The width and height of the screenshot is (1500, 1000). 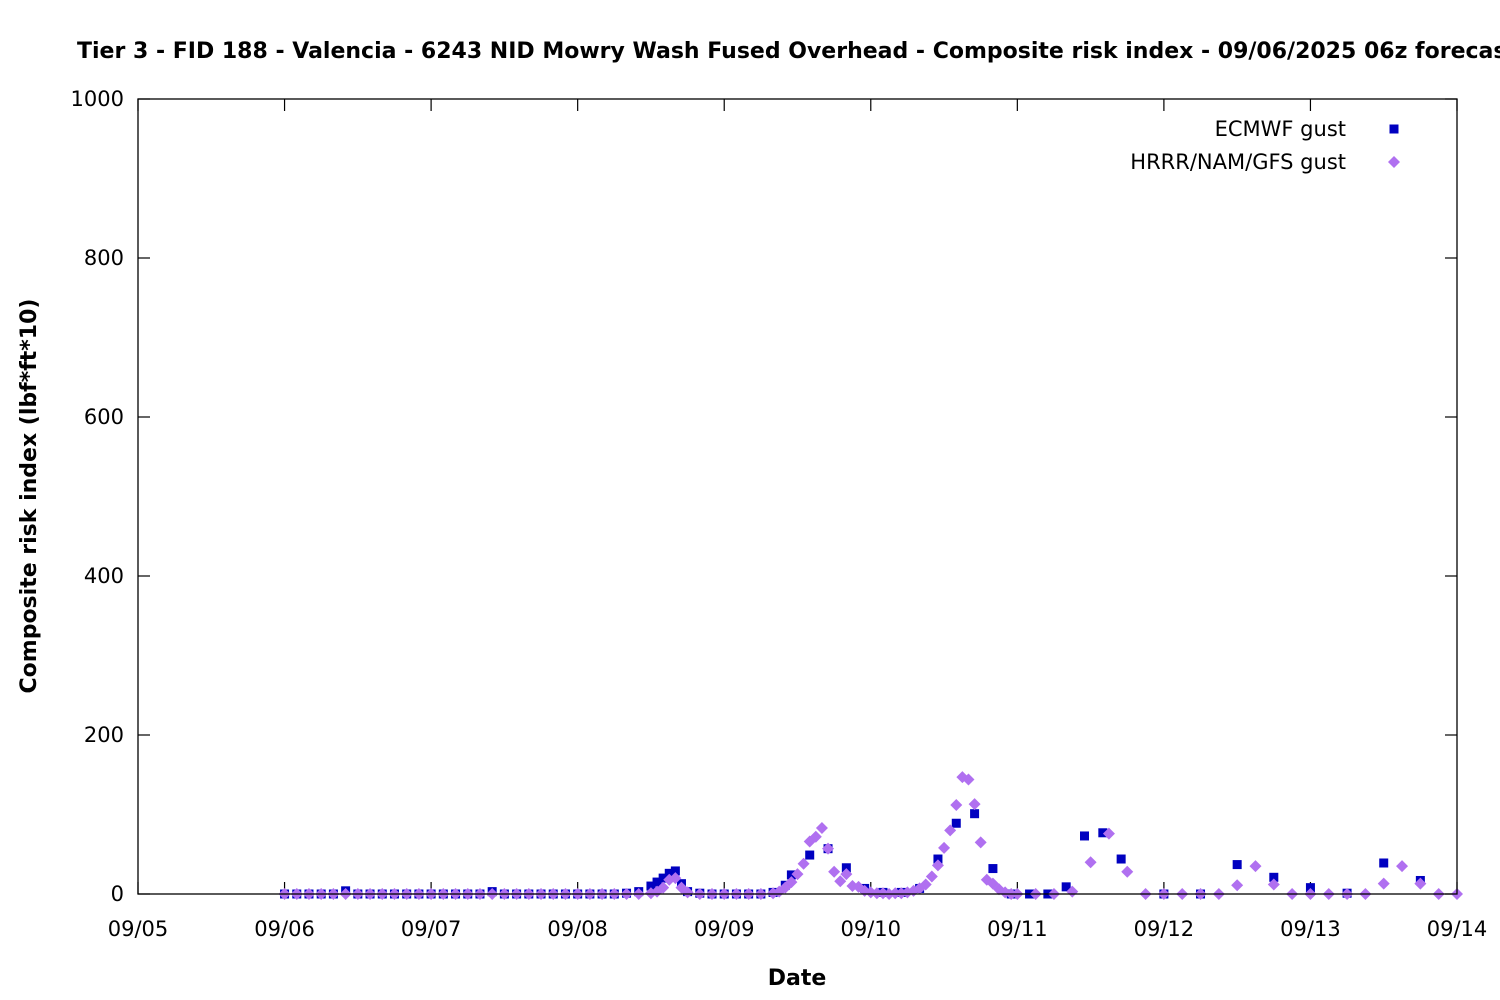 What do you see at coordinates (104, 735) in the screenshot?
I see `y-tick-label: 200` at bounding box center [104, 735].